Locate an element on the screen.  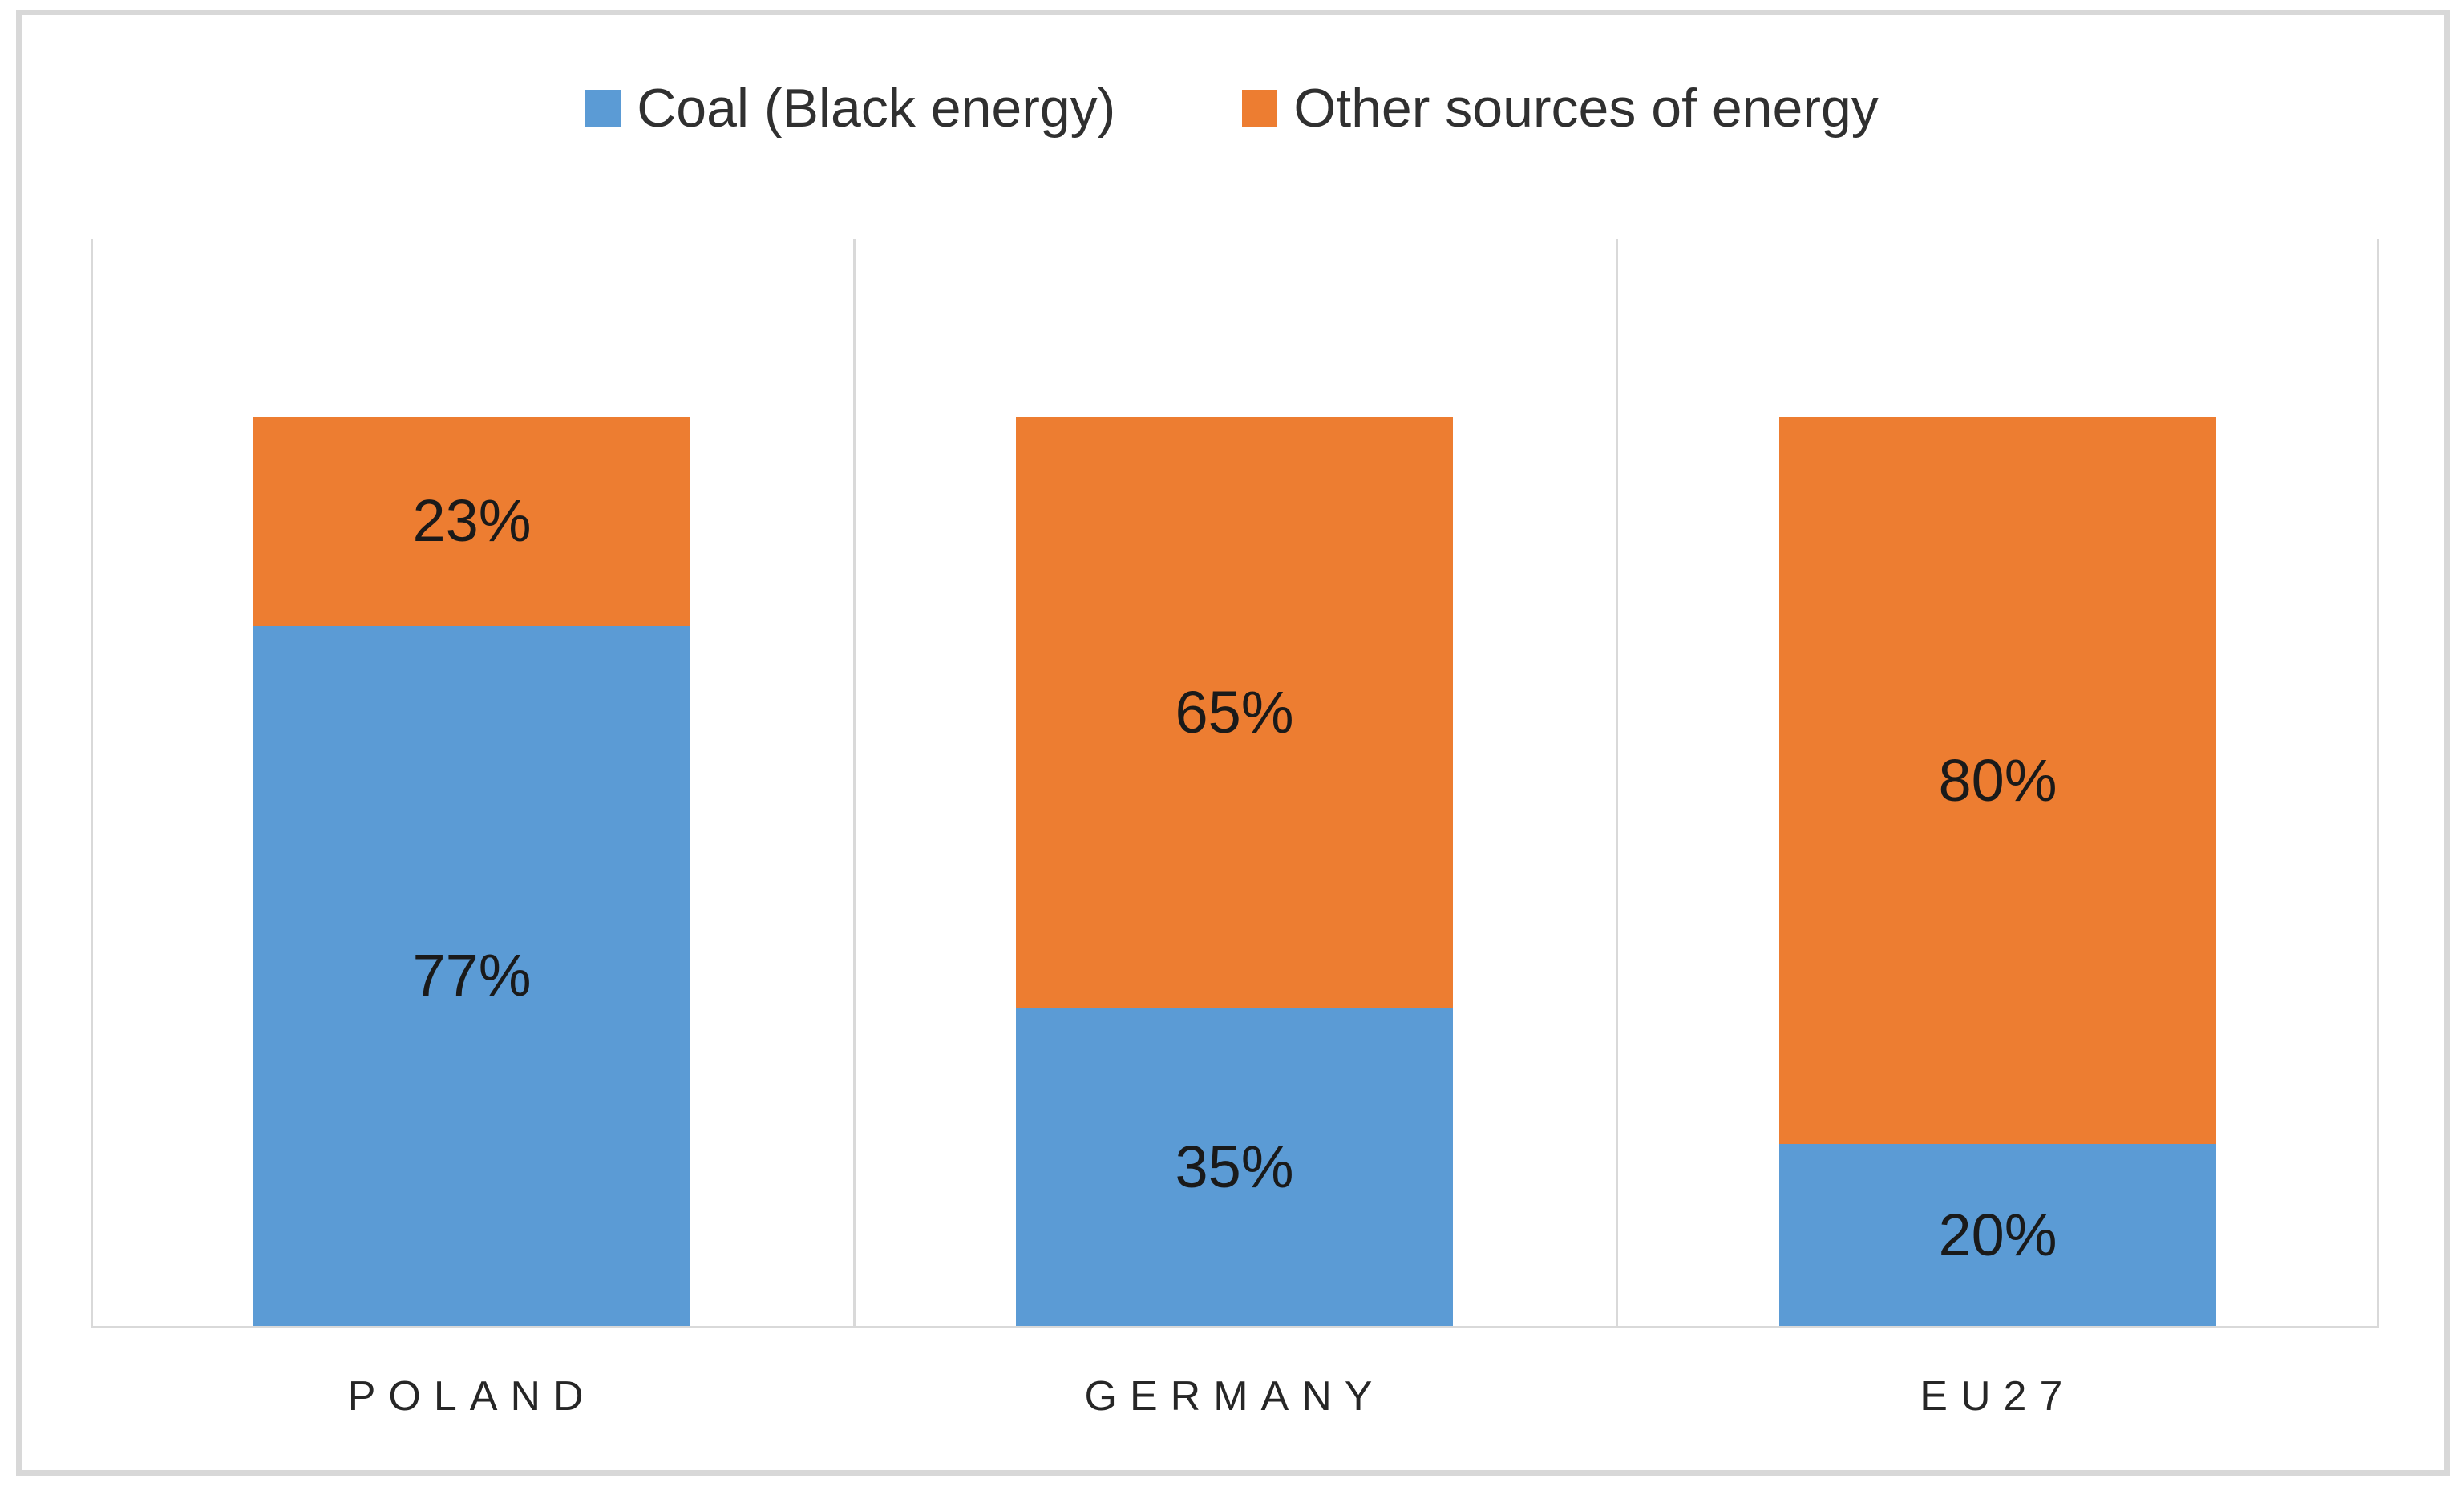
gridline-left is located at coordinates (92, 783).